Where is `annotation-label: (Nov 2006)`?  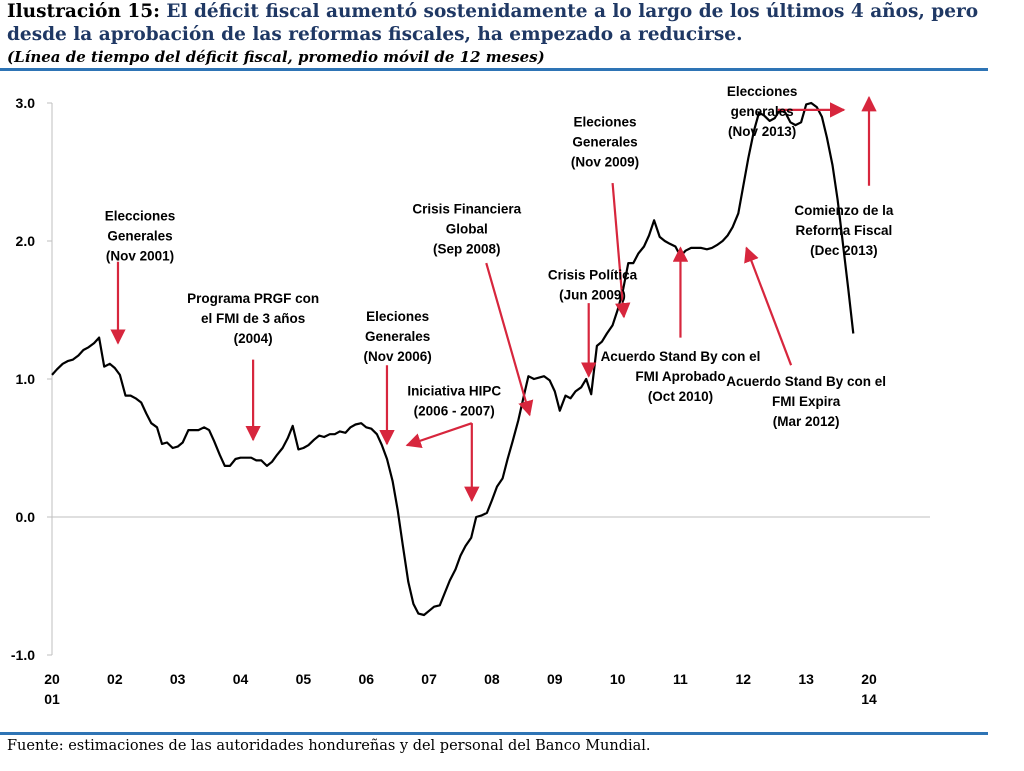
annotation-label: (Nov 2006) is located at coordinates (398, 356).